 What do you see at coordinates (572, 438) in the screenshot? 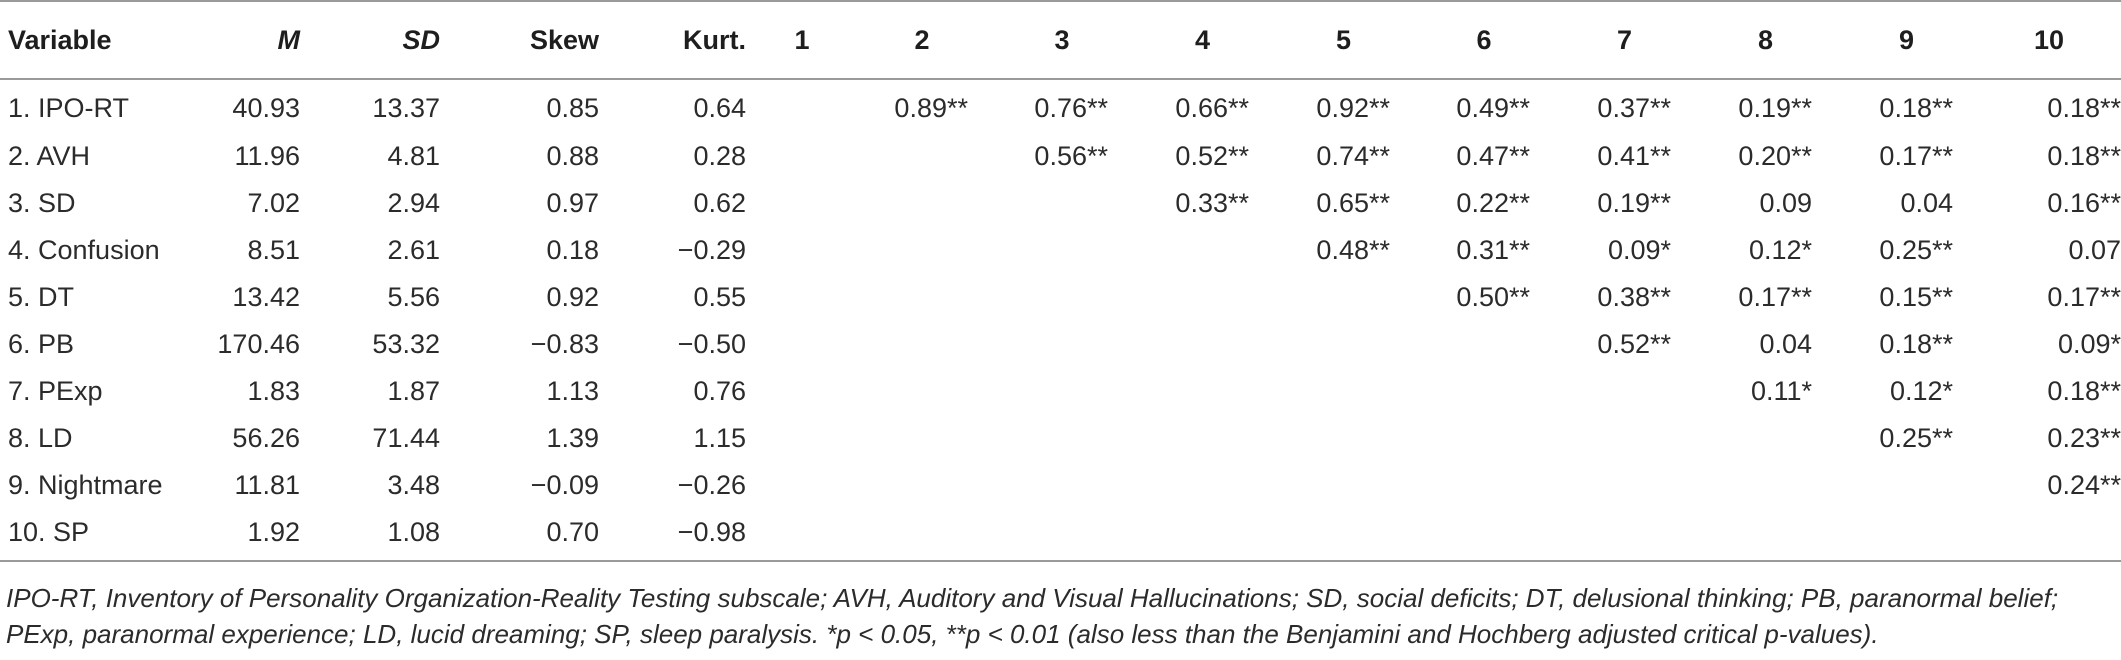
I see `skew-cell: 1.39` at bounding box center [572, 438].